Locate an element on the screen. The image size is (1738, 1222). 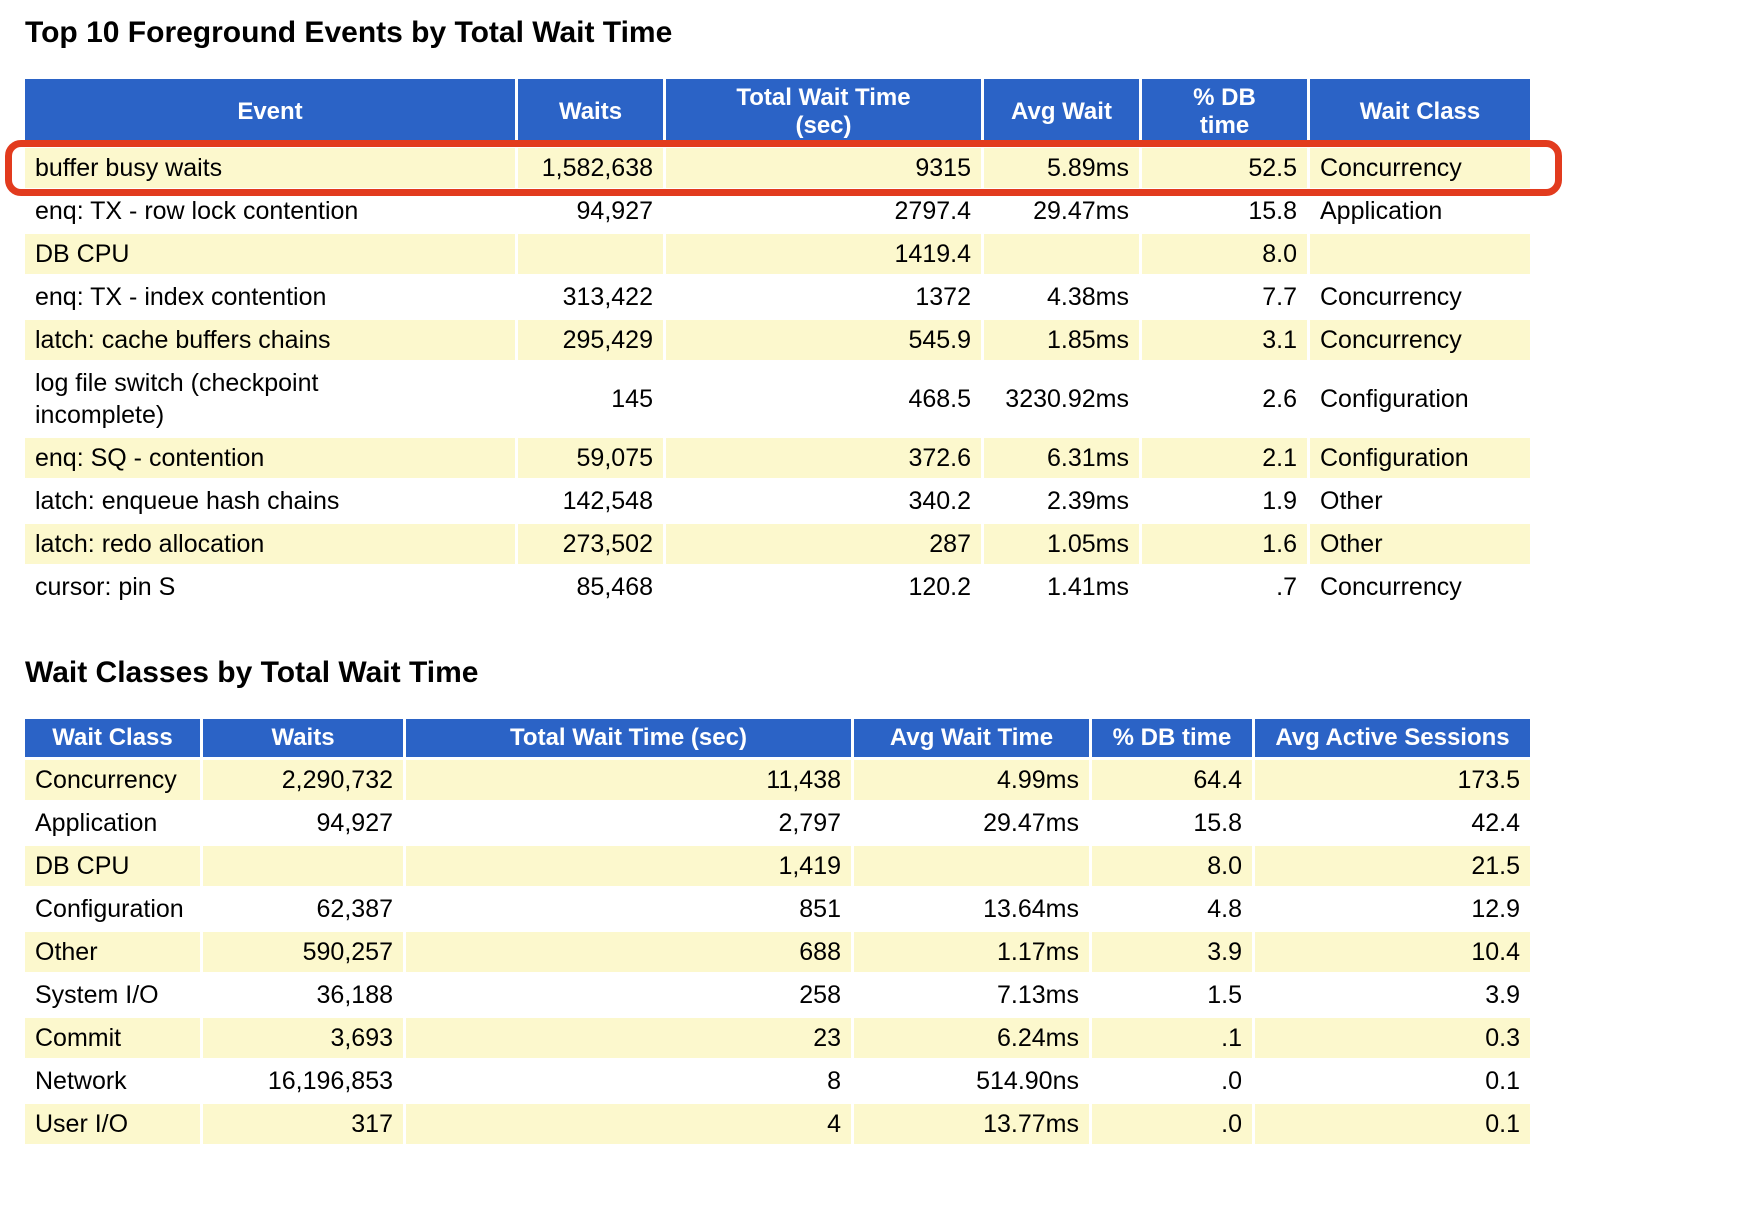
table-cell: 6.24ms is located at coordinates (971, 1038).